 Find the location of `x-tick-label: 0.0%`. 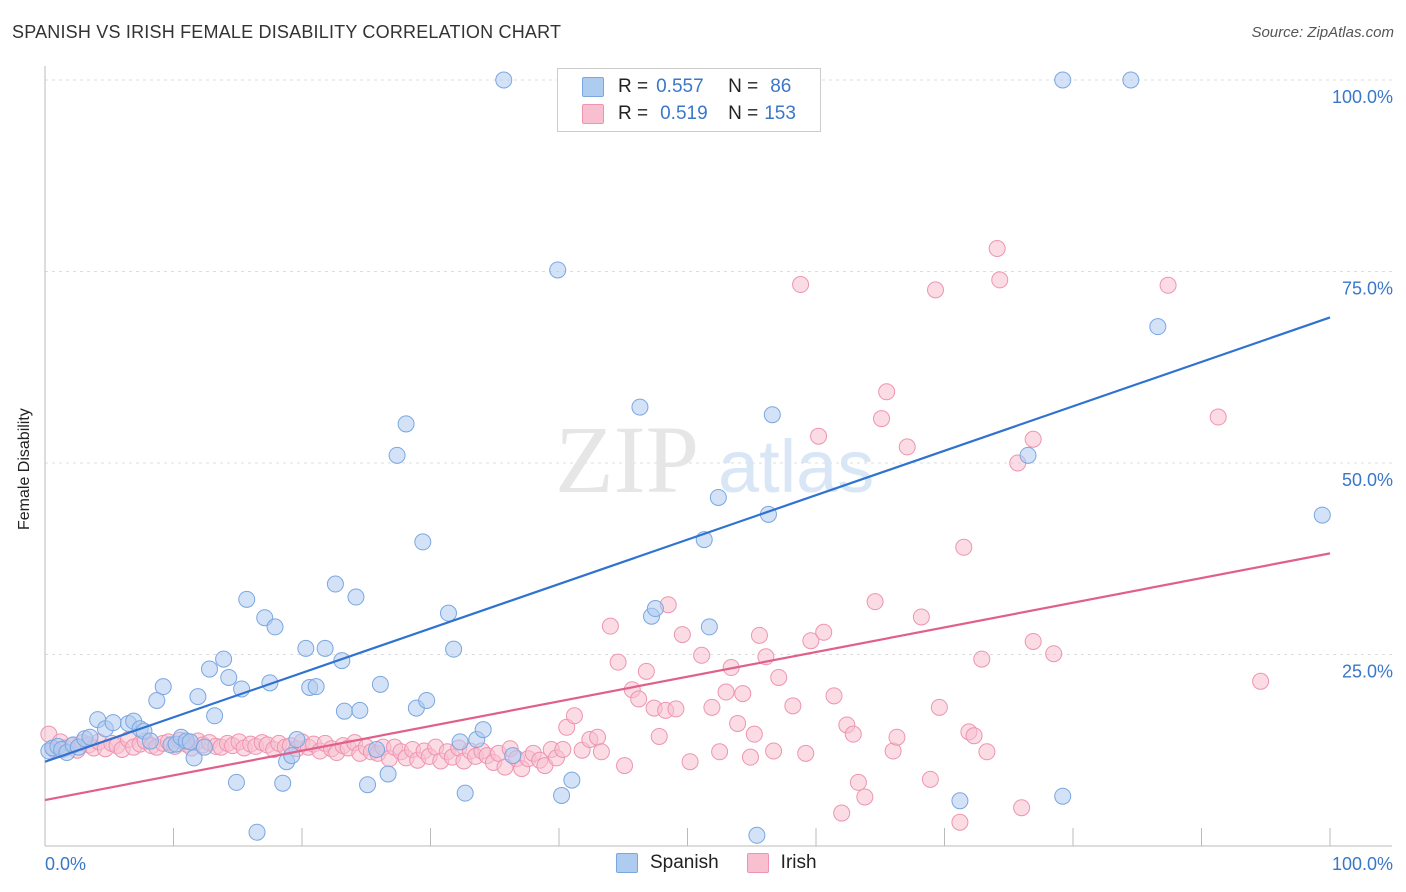

x-tick-label: 0.0% is located at coordinates (65, 864).